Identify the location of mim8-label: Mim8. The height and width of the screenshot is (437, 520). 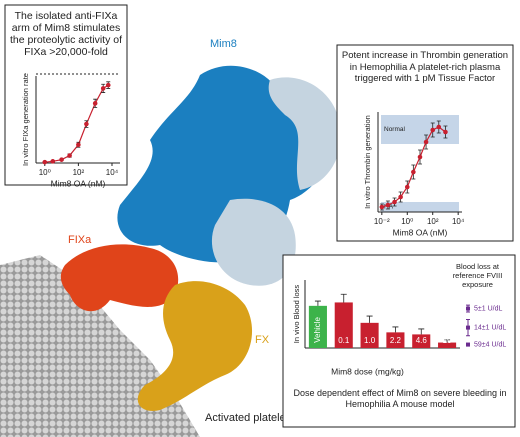
(223, 44).